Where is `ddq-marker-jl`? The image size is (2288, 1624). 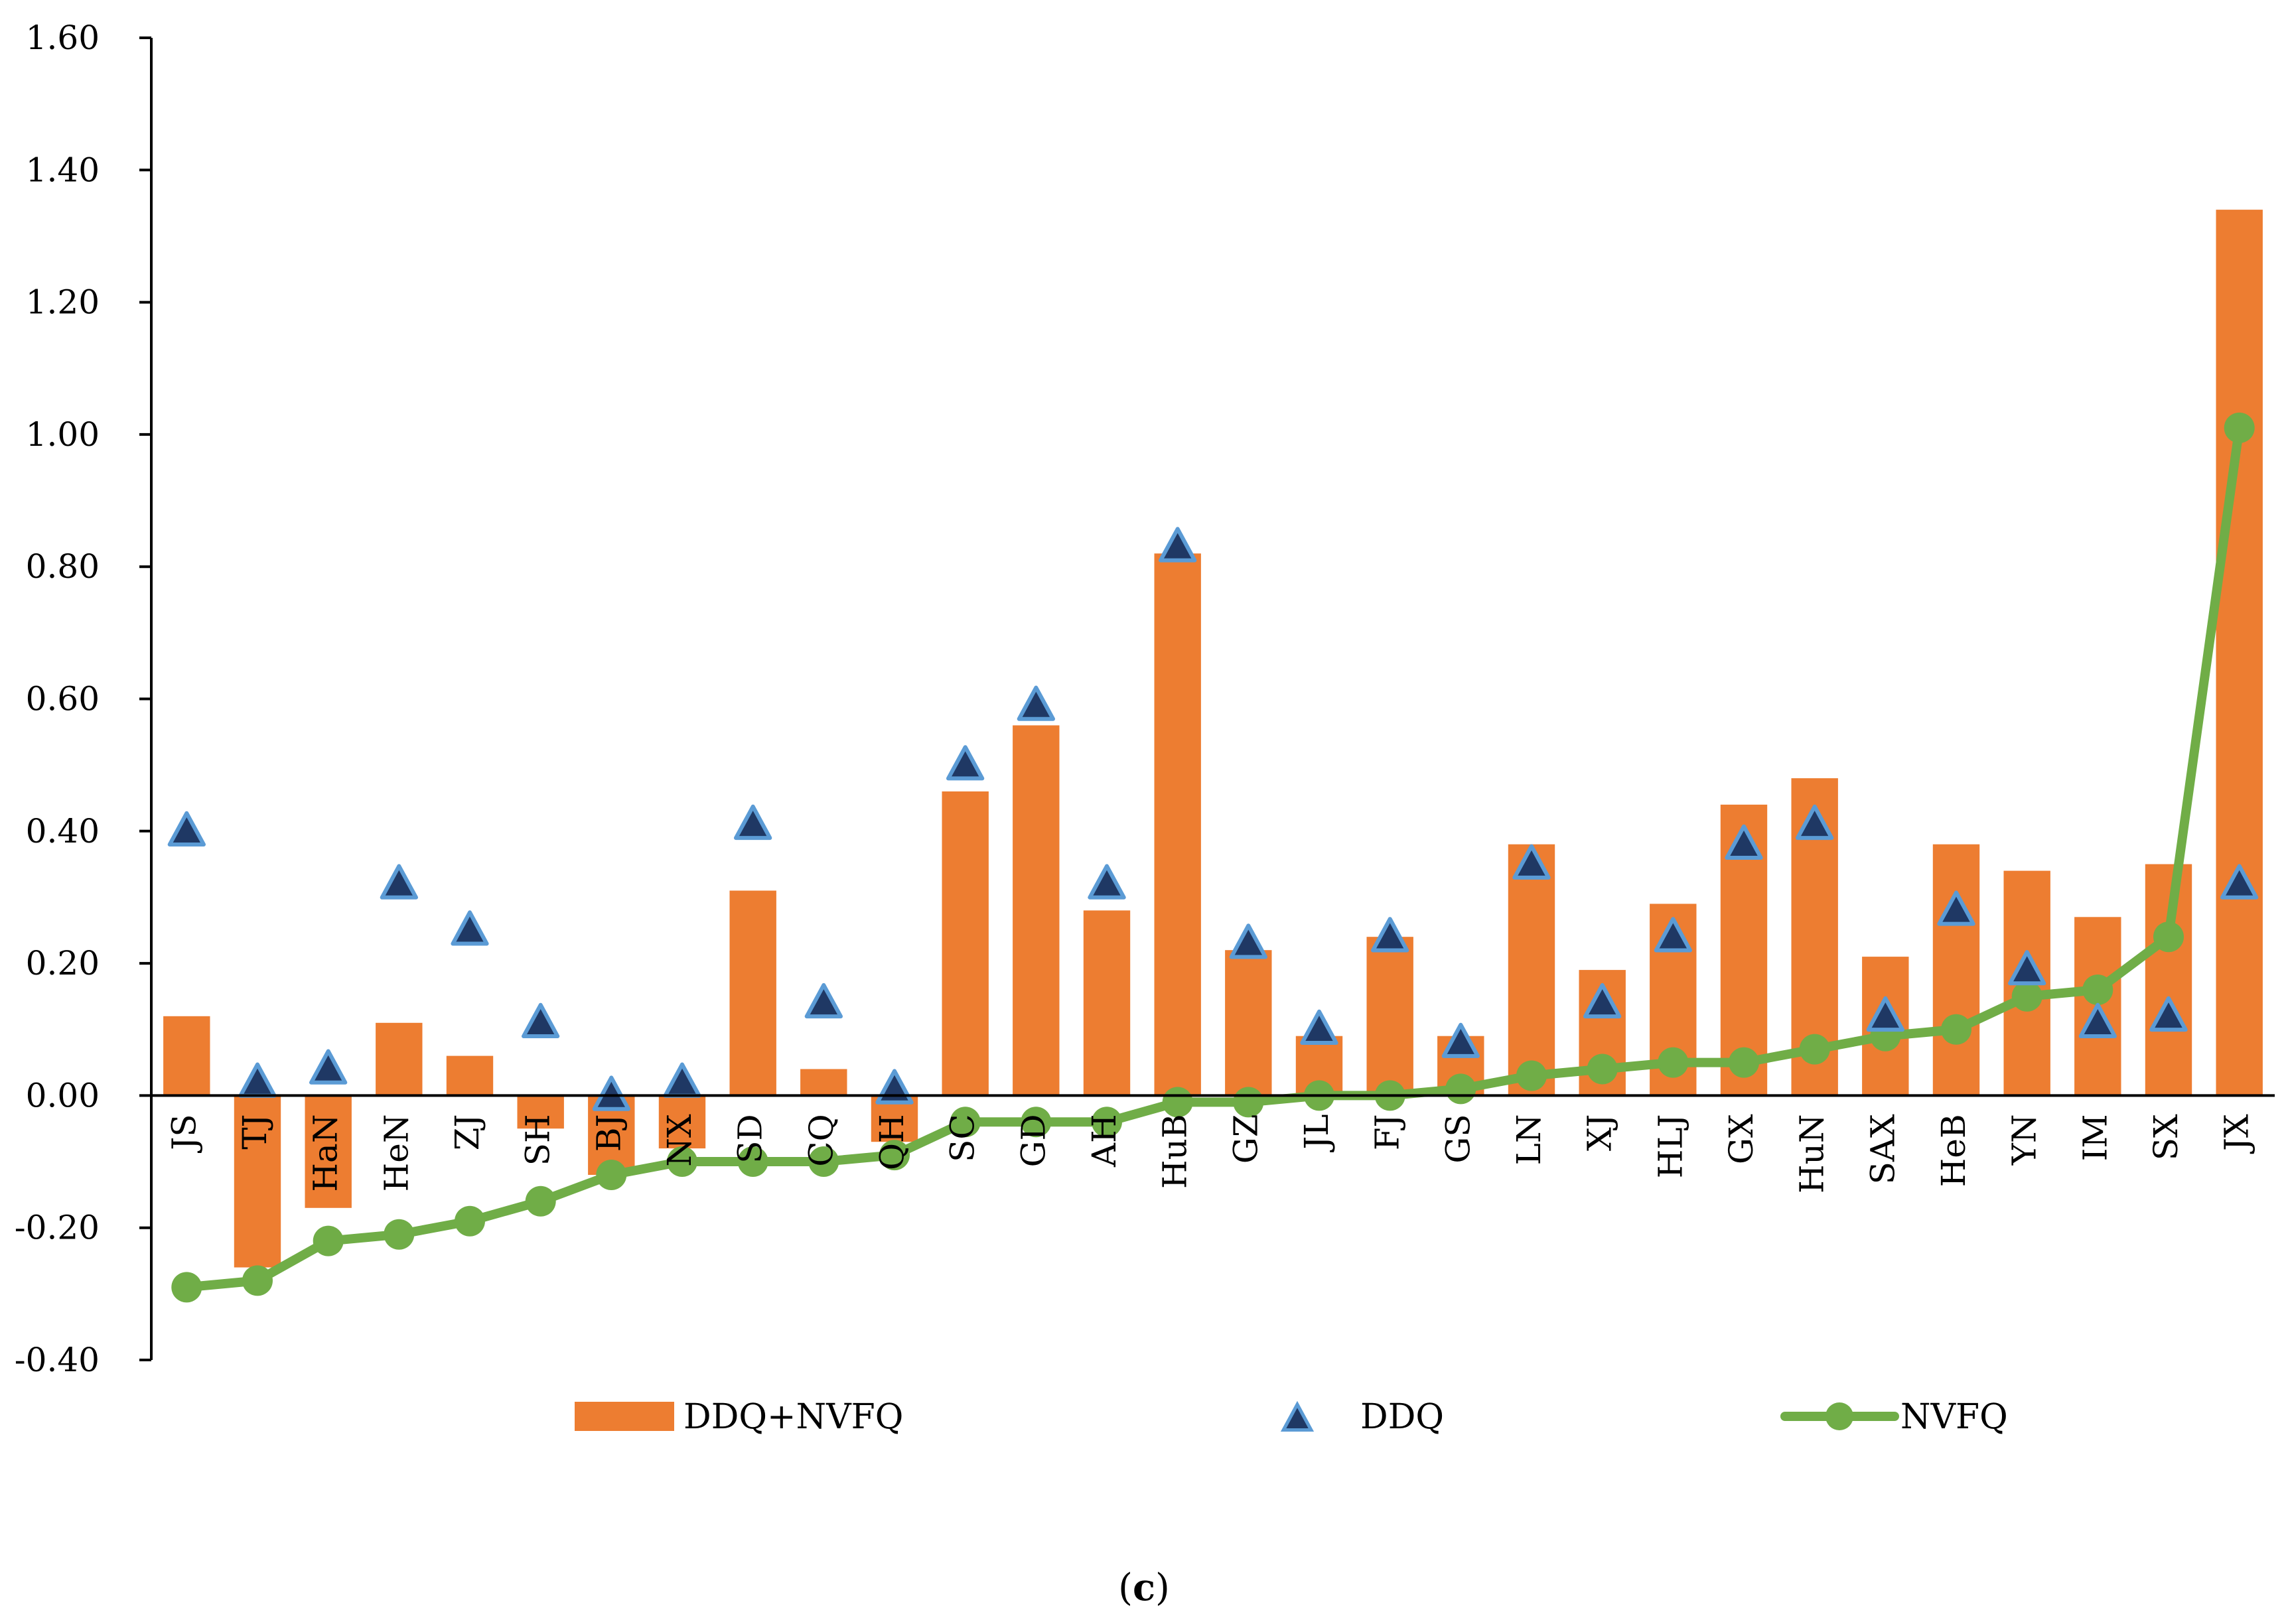 ddq-marker-jl is located at coordinates (1319, 1027).